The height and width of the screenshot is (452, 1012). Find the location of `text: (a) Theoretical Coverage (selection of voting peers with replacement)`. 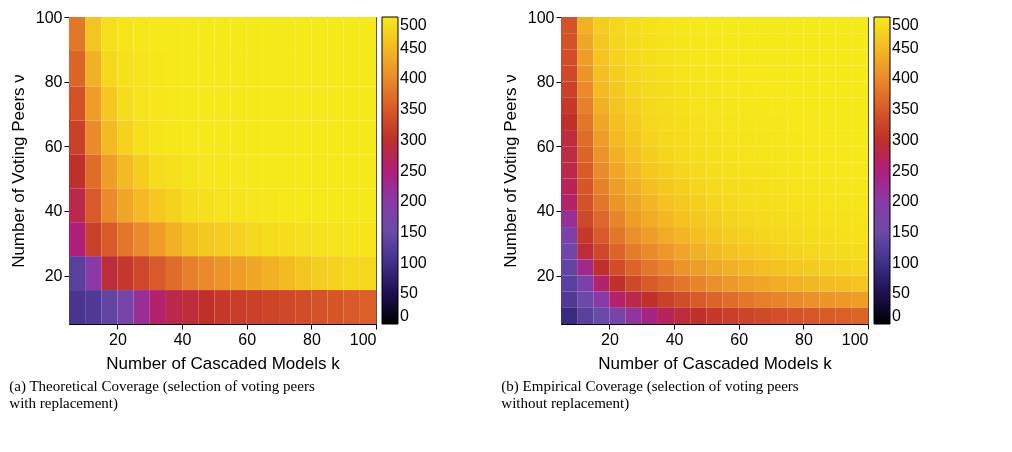

text: (a) Theoretical Coverage (selection of voting peers with replacement) is located at coordinates (162, 395).